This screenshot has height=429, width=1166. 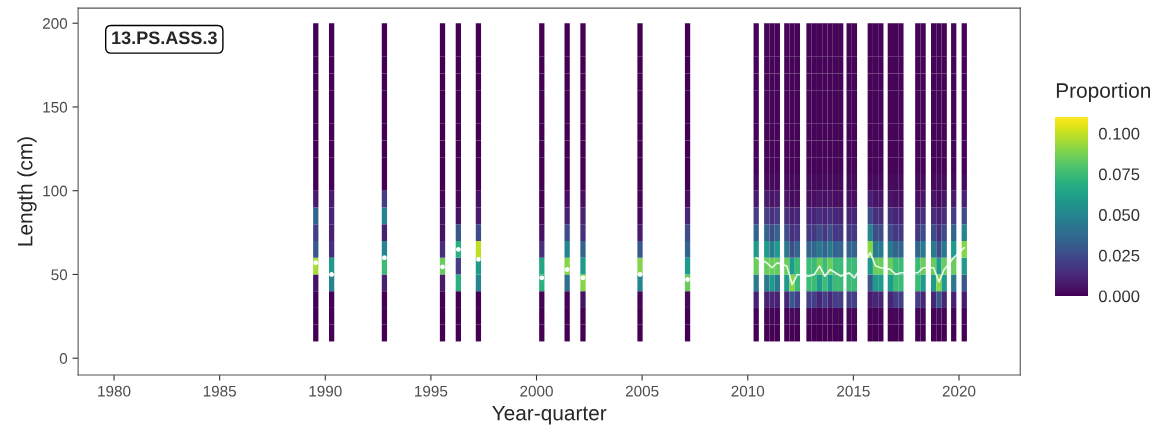 I want to click on color-bar-label: 0.000, so click(x=1119, y=296).